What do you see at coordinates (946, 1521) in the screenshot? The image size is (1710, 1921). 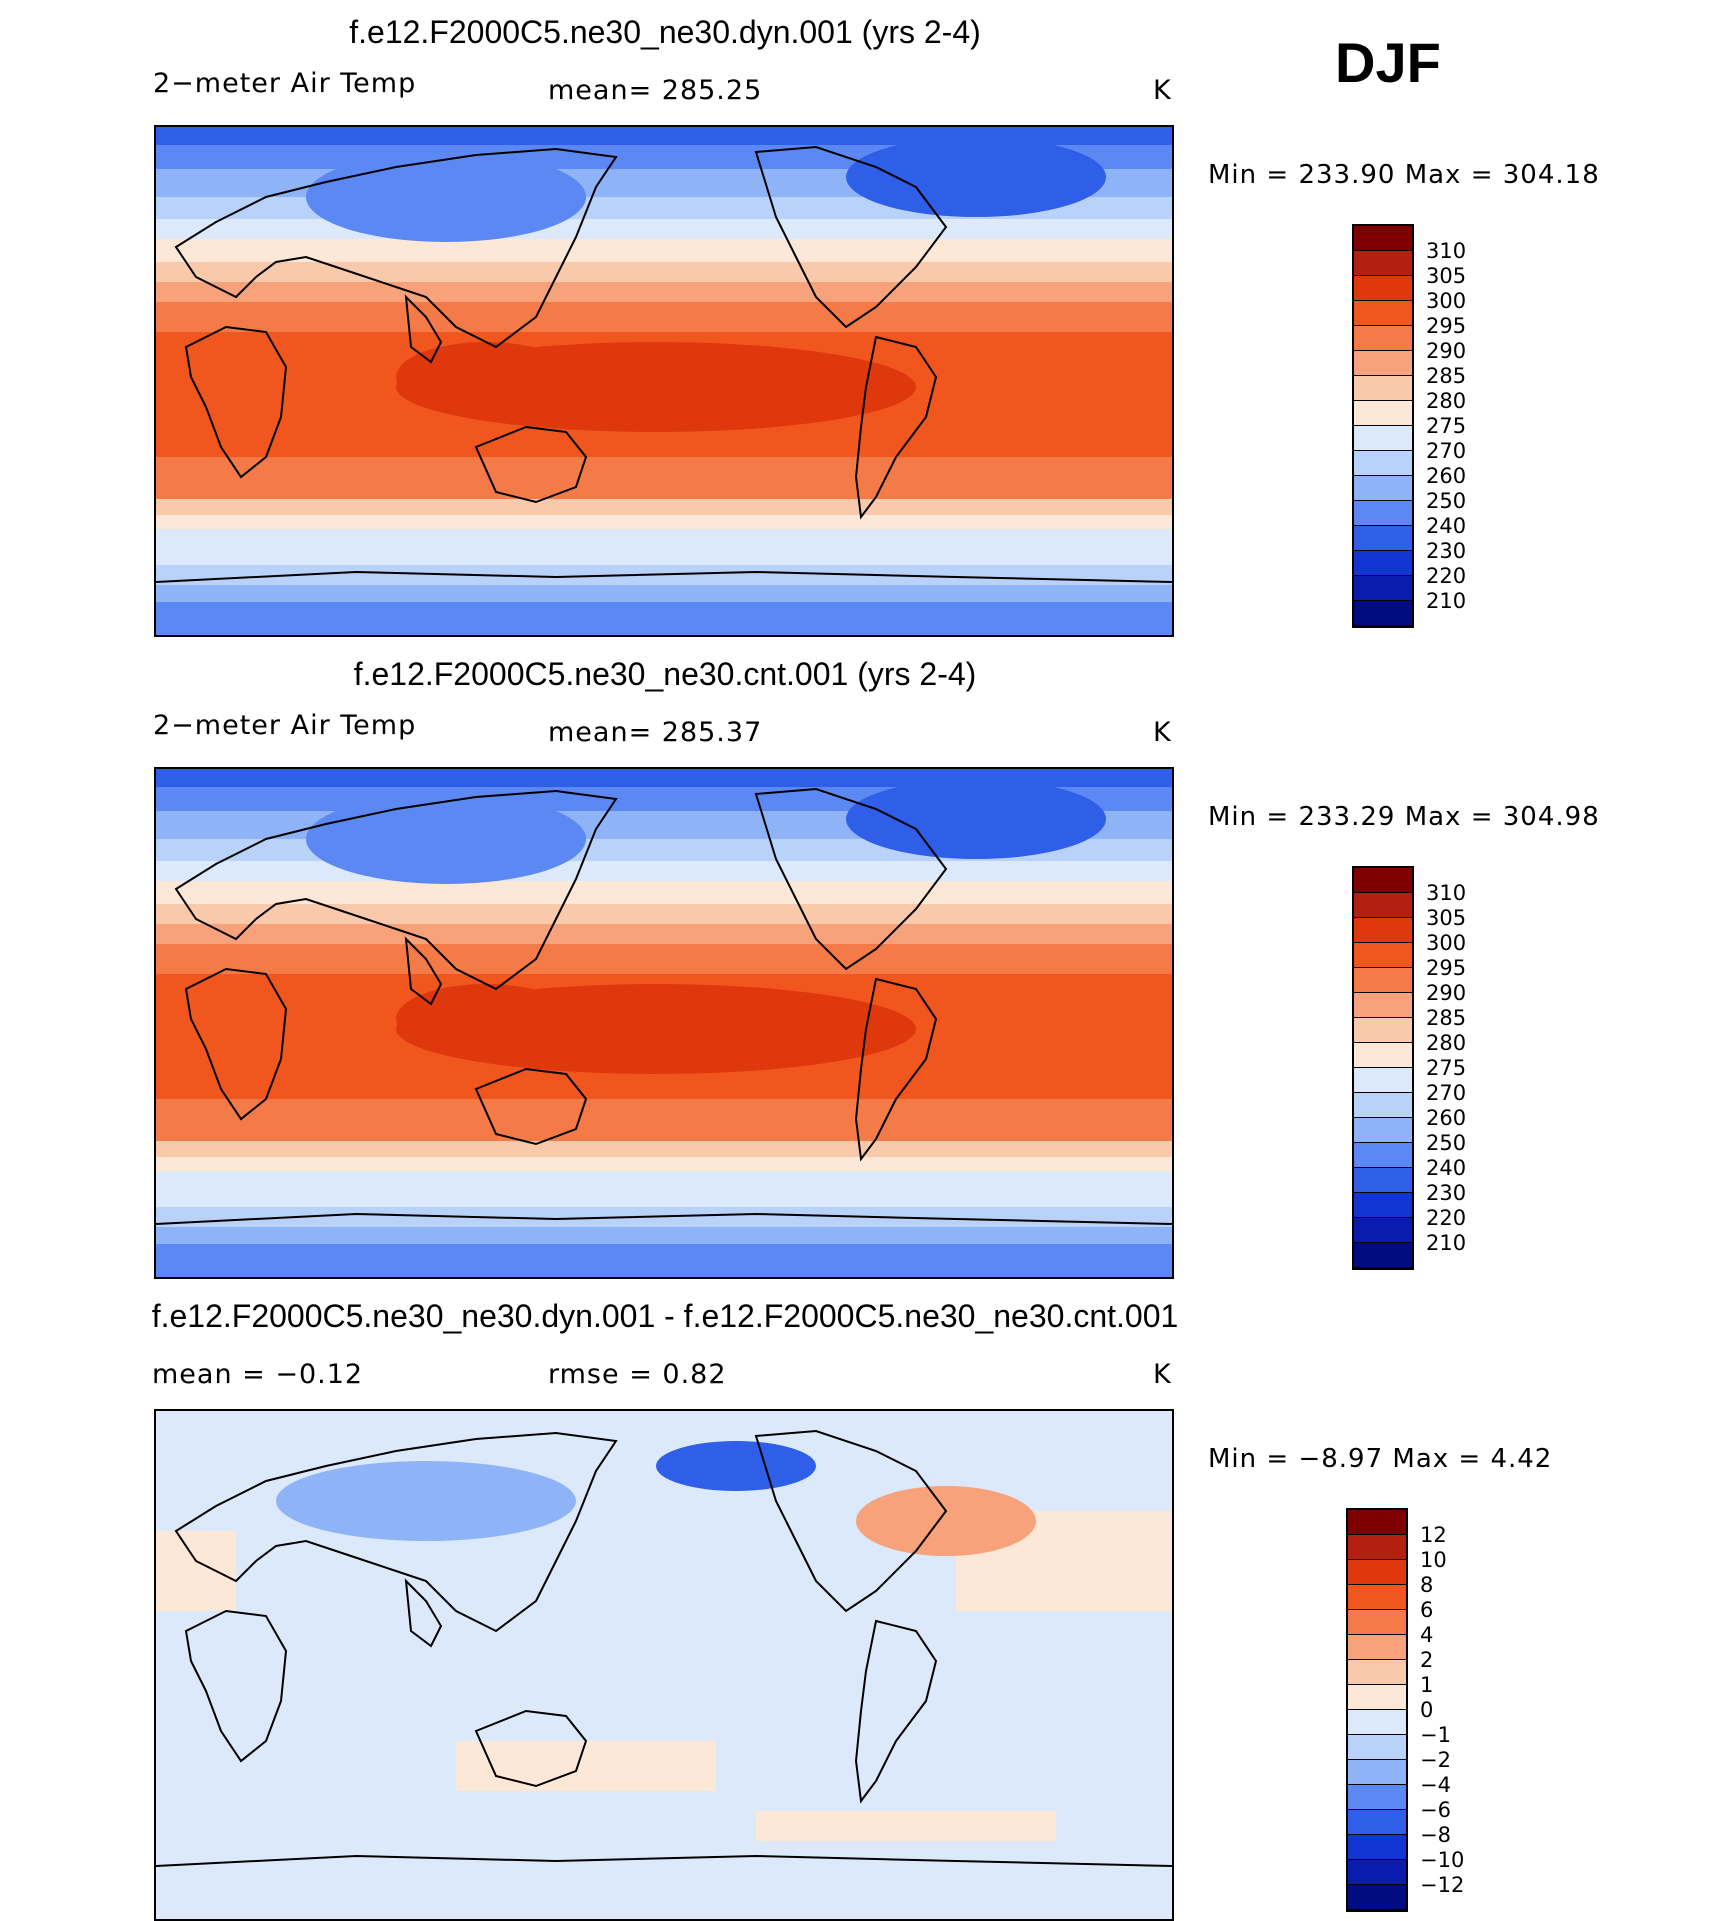 I see `positive-anomaly` at bounding box center [946, 1521].